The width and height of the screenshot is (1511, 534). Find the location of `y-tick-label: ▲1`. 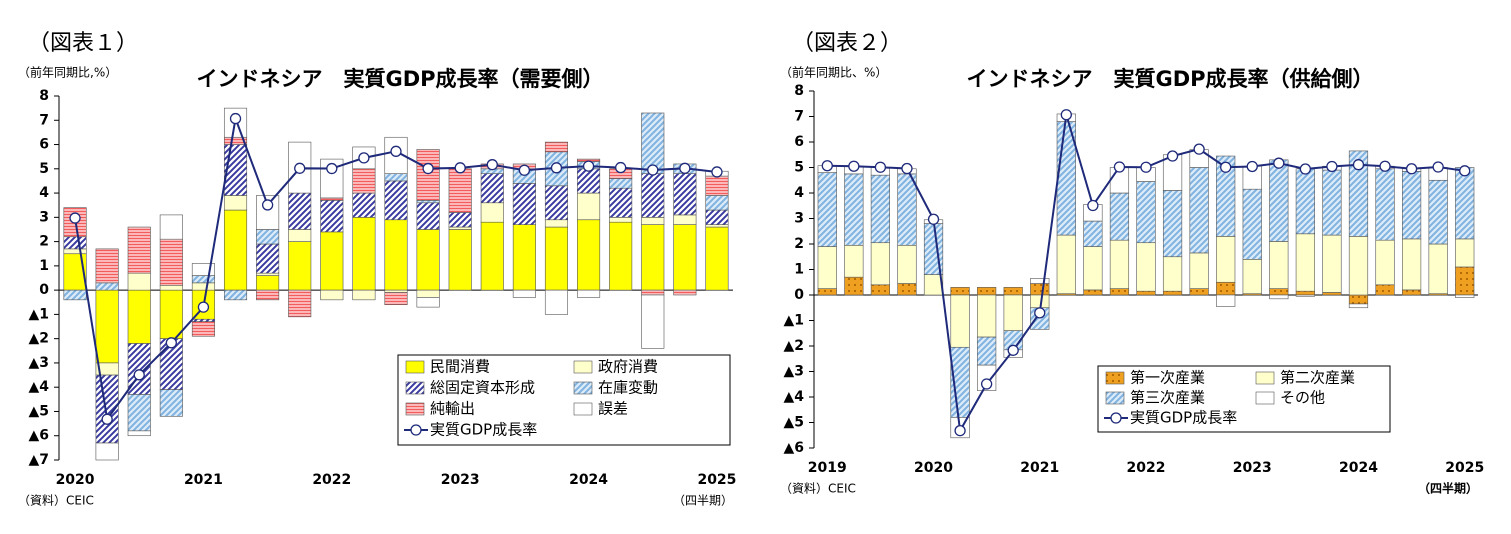

y-tick-label: ▲1 is located at coordinates (38, 314).